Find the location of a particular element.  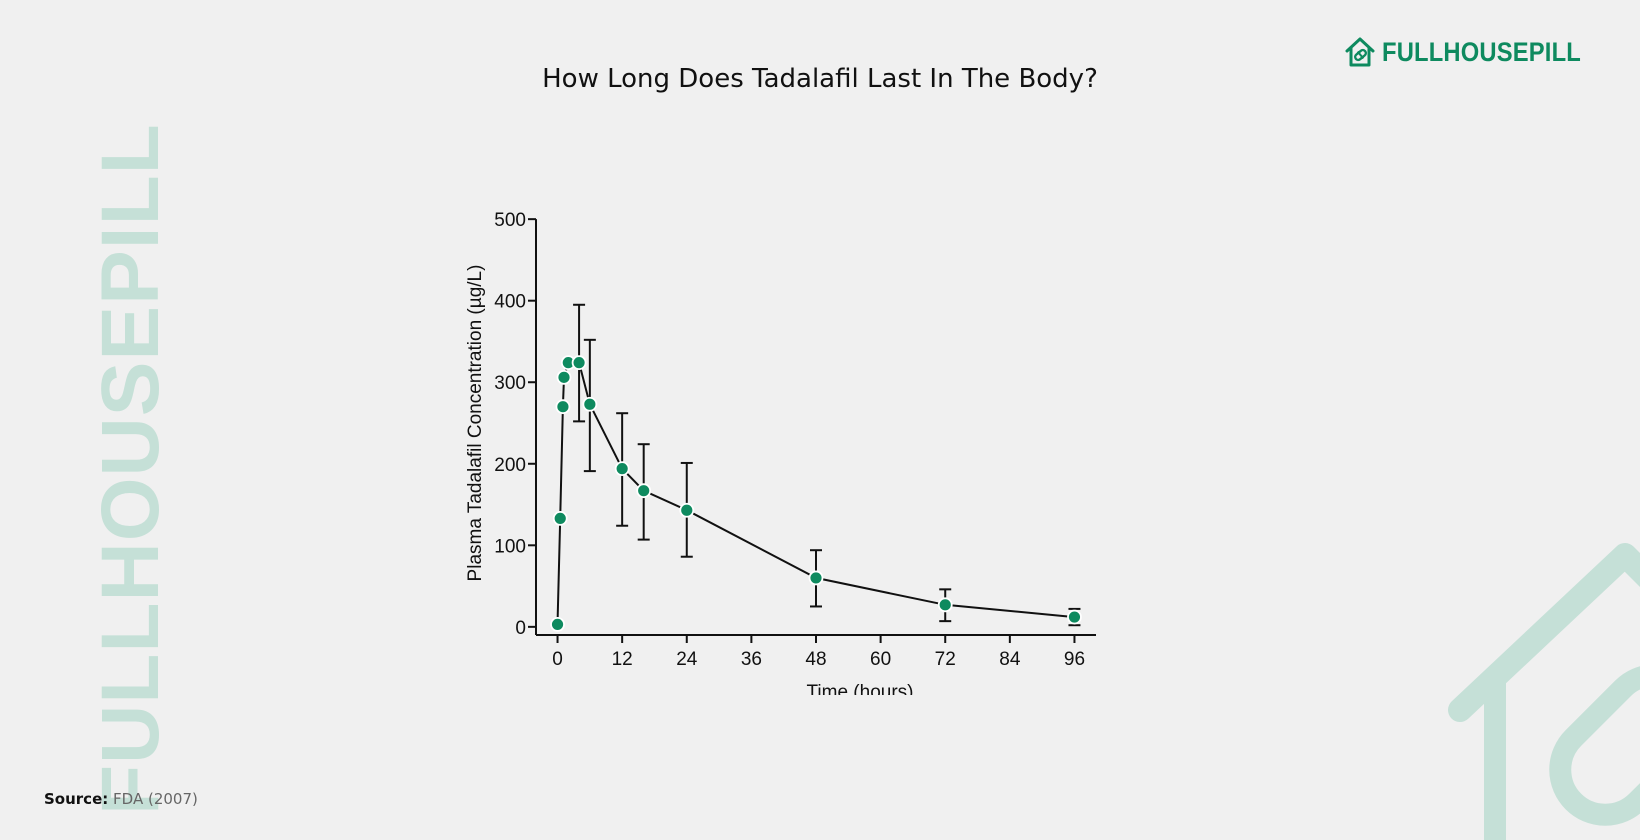

x-axis-label: Time (hours) is located at coordinates (860, 688).